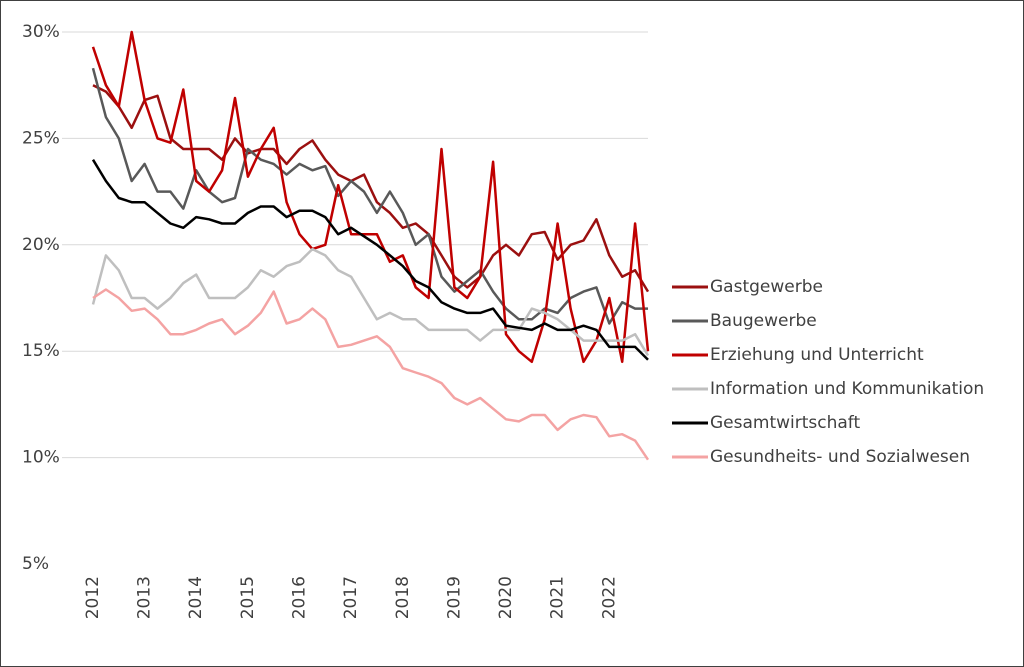 The width and height of the screenshot is (1024, 667). I want to click on x-tick-label: 2020, so click(506, 597).